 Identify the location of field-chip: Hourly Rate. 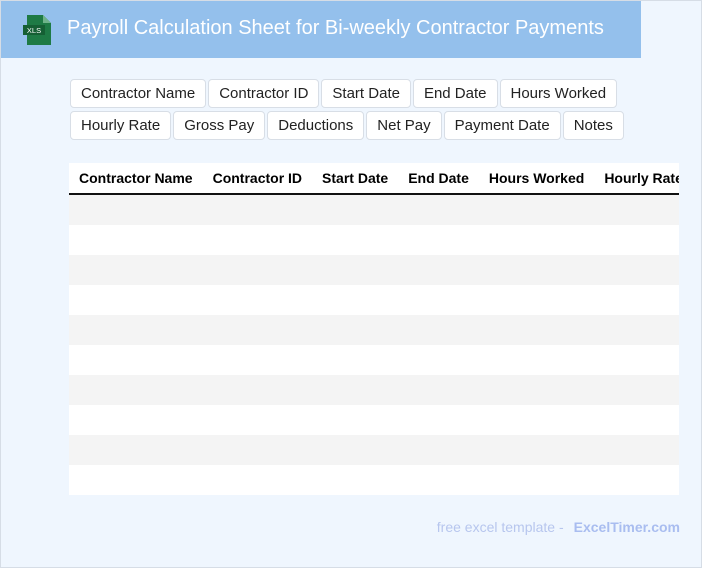
(121, 125).